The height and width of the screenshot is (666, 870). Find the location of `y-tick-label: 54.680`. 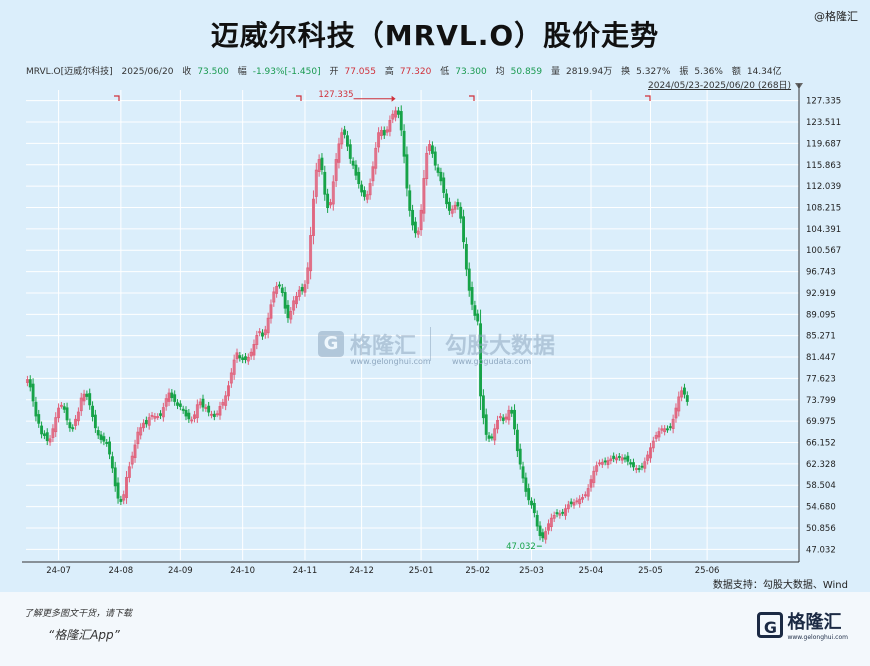

y-tick-label: 54.680 is located at coordinates (821, 508).